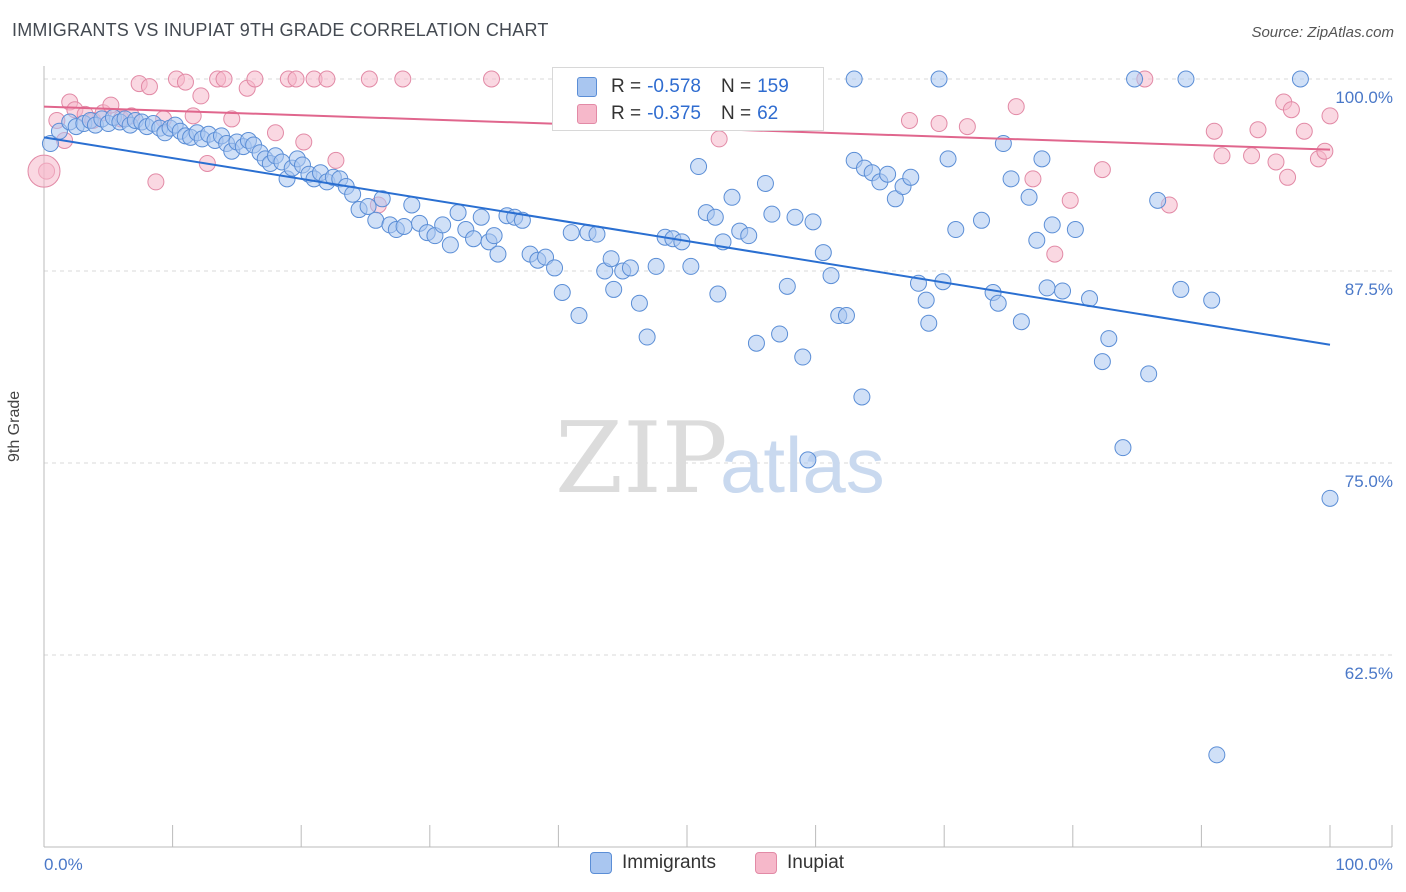 The width and height of the screenshot is (1406, 892). Describe the element at coordinates (674, 113) in the screenshot. I see `r-value: -0.375` at that location.